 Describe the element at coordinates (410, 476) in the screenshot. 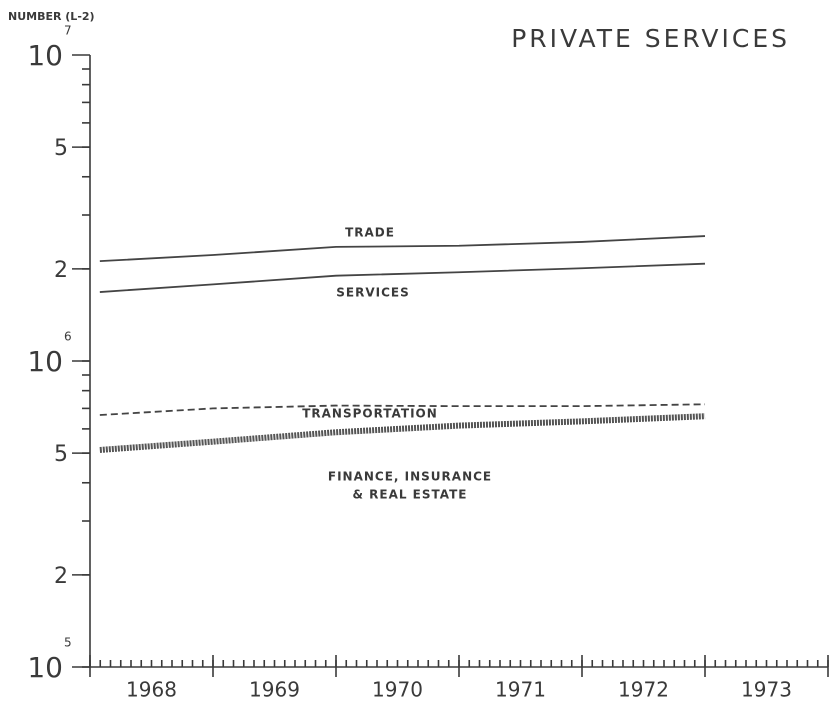

I see `series-label-line: FINANCE, INSURANCE` at that location.